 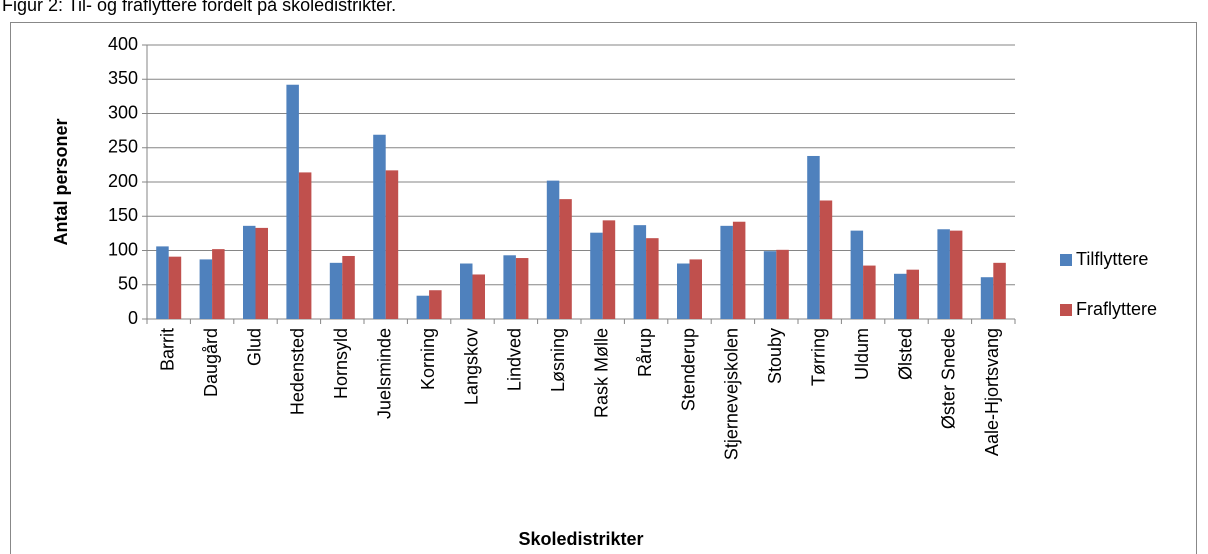 I want to click on x-tick-label: Langskov, so click(x=471, y=366).